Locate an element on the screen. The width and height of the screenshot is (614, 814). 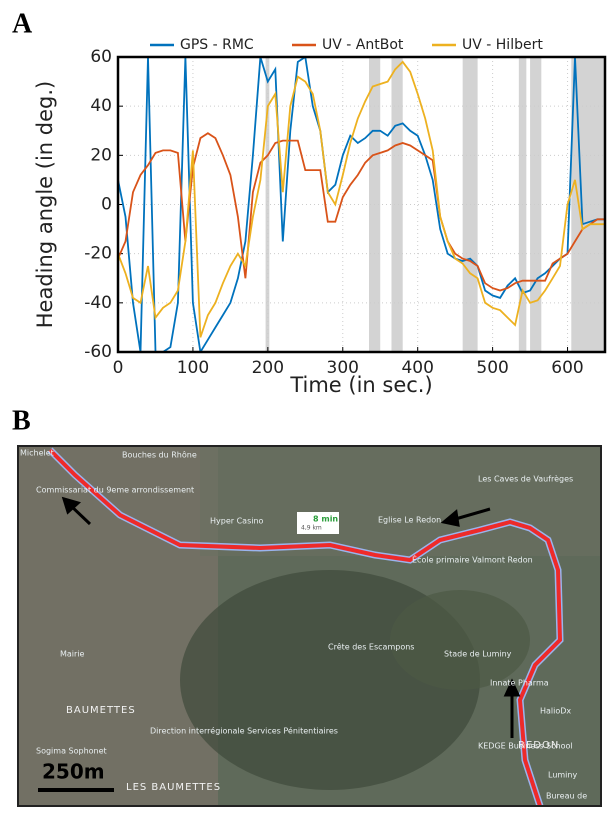
x-tick-label: 100 is located at coordinates (193, 368).